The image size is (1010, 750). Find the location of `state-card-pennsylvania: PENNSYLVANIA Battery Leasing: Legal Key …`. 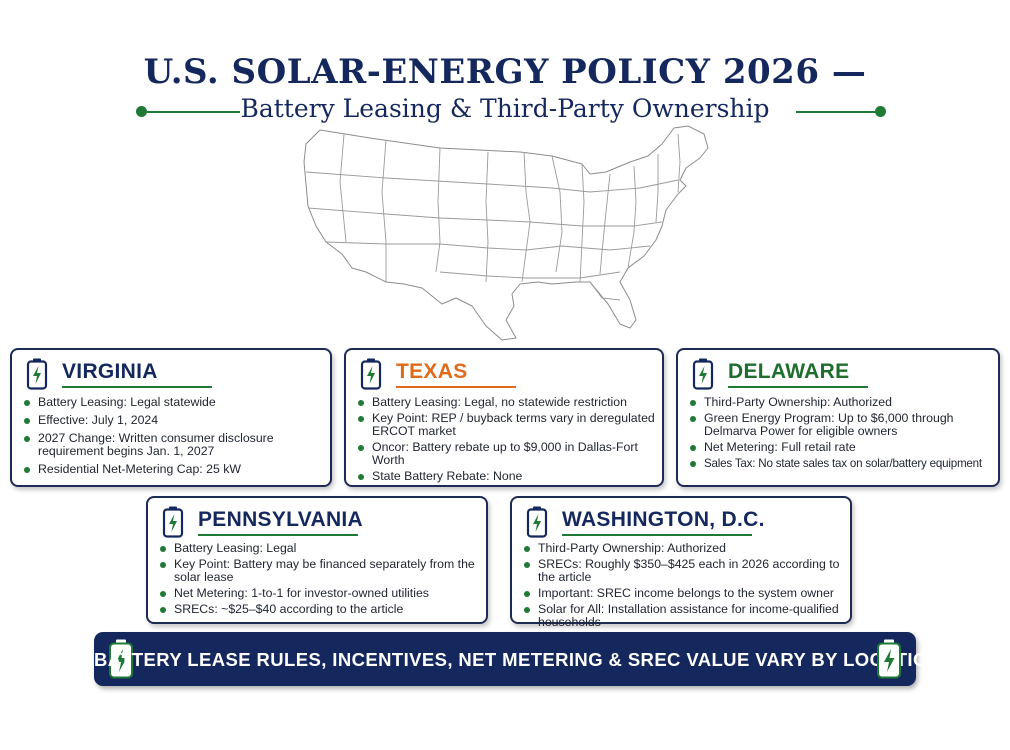

state-card-pennsylvania: PENNSYLVANIA Battery Leasing: Legal Key … is located at coordinates (317, 560).